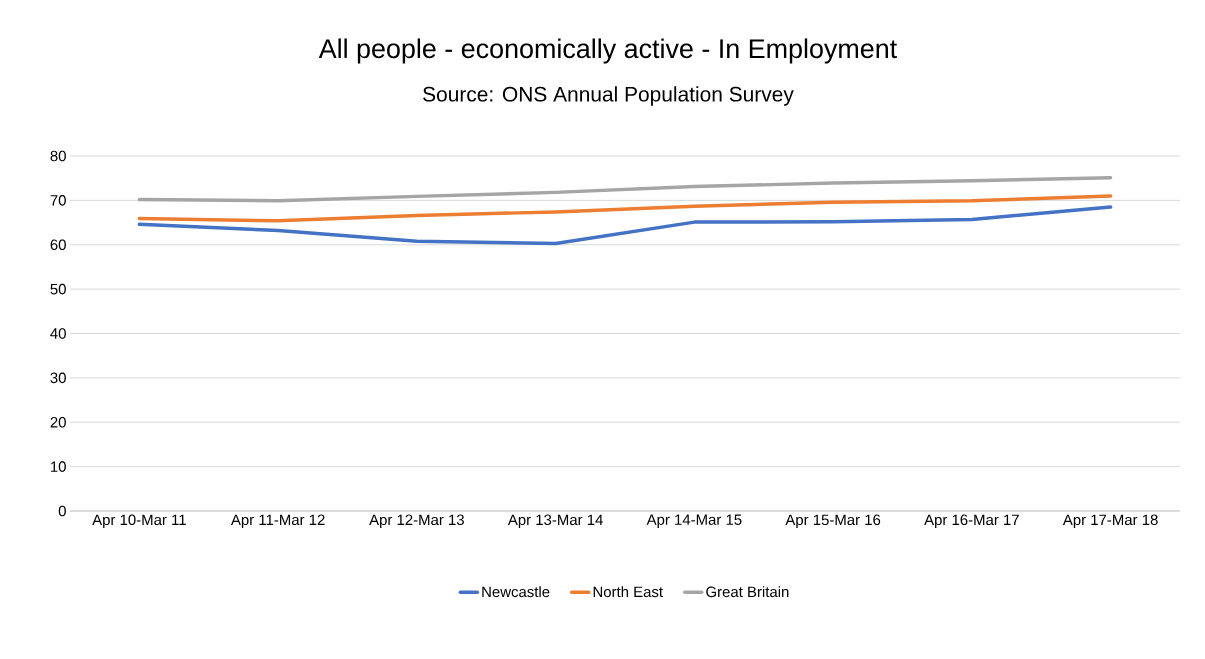 This screenshot has height=659, width=1205. What do you see at coordinates (416, 521) in the screenshot?
I see `x-tick-label: Apr 12-Mar 13` at bounding box center [416, 521].